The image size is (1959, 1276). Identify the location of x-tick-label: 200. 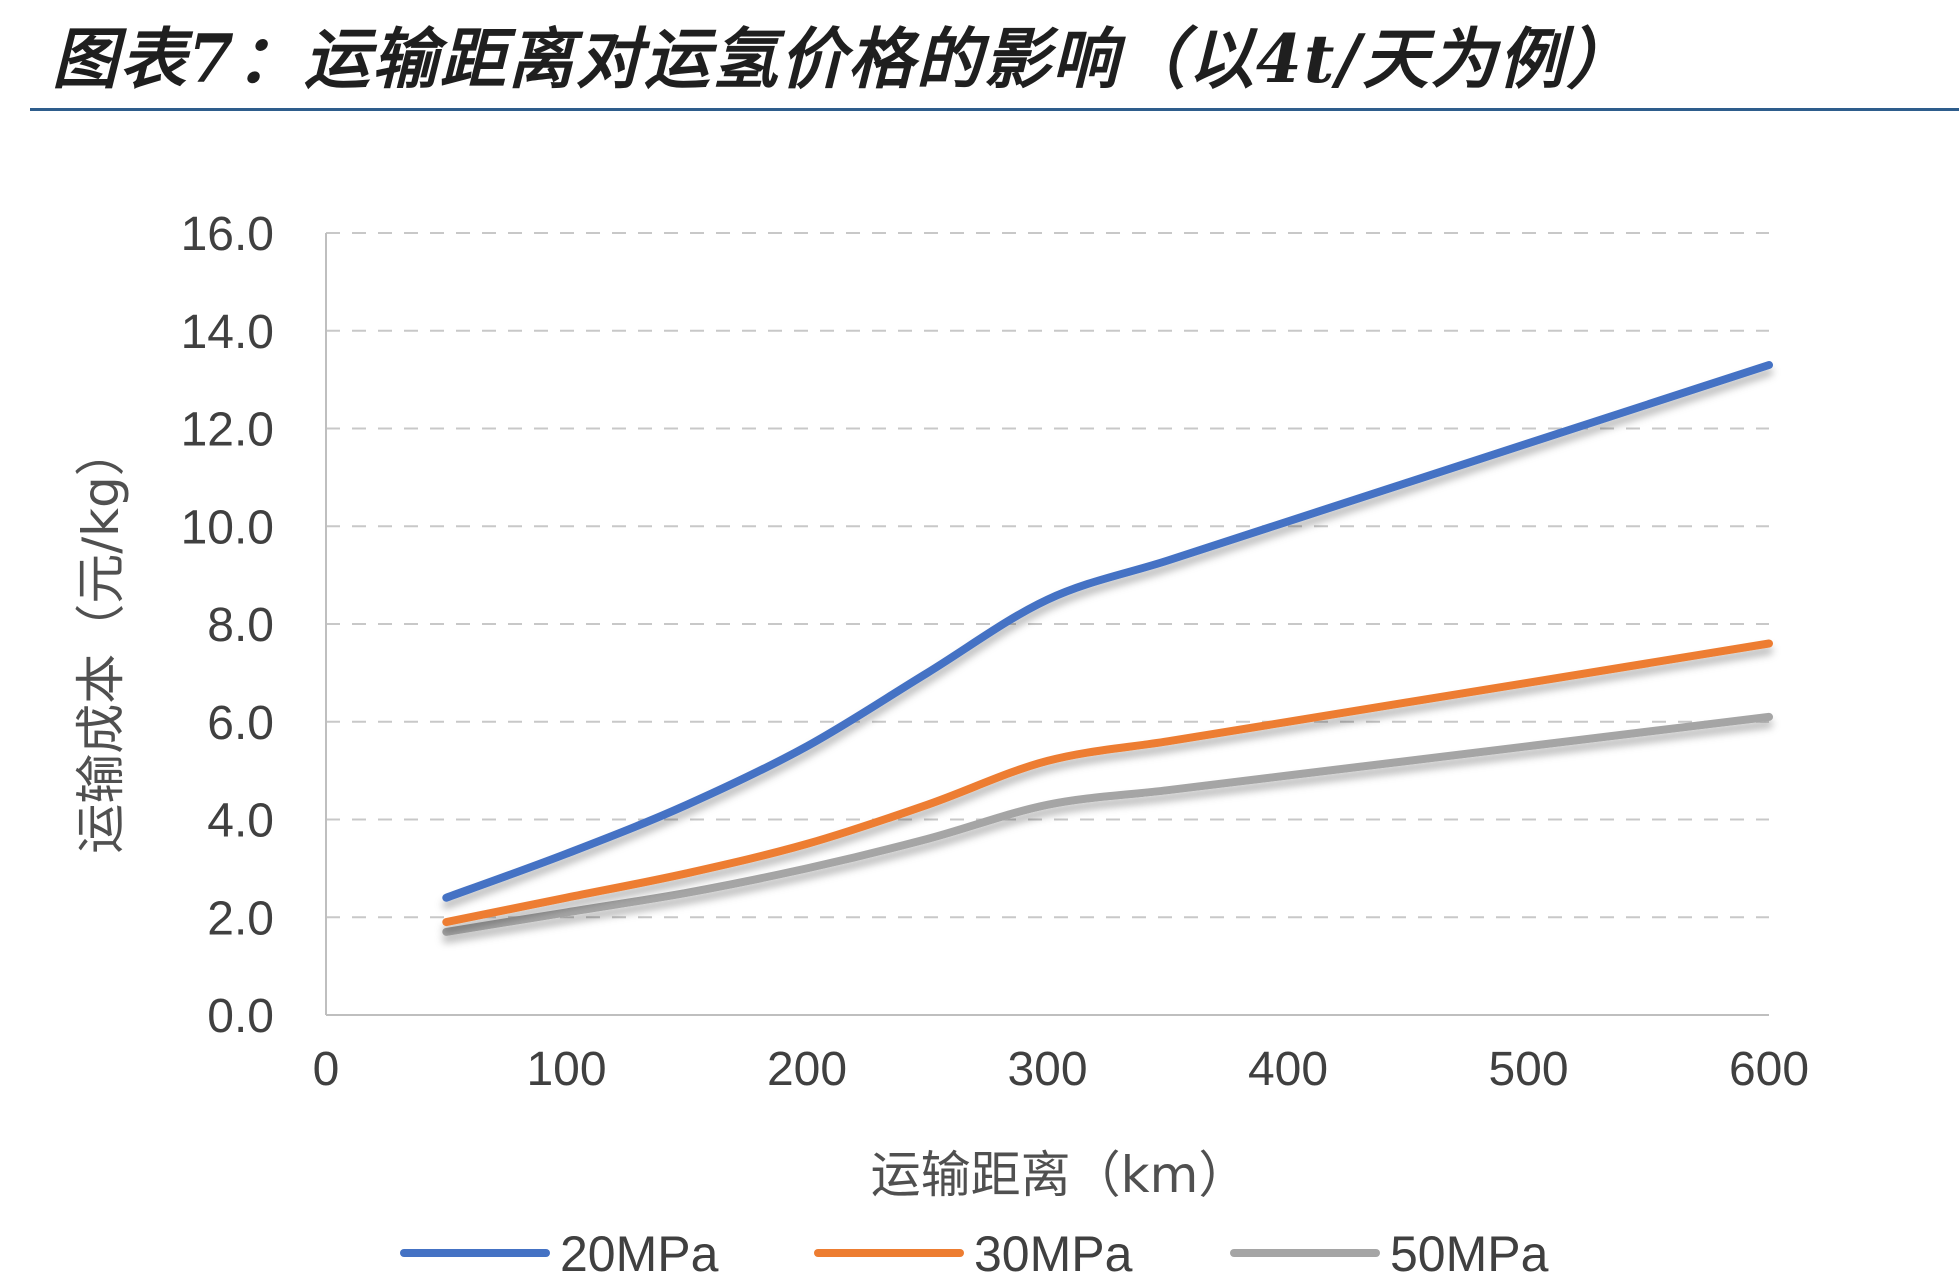
(807, 1069).